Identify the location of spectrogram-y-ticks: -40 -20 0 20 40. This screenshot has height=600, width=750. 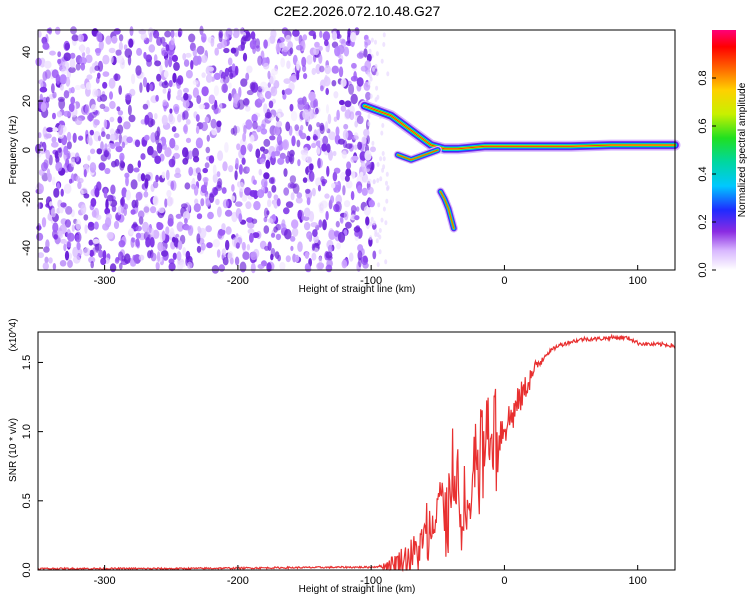
(32, 151).